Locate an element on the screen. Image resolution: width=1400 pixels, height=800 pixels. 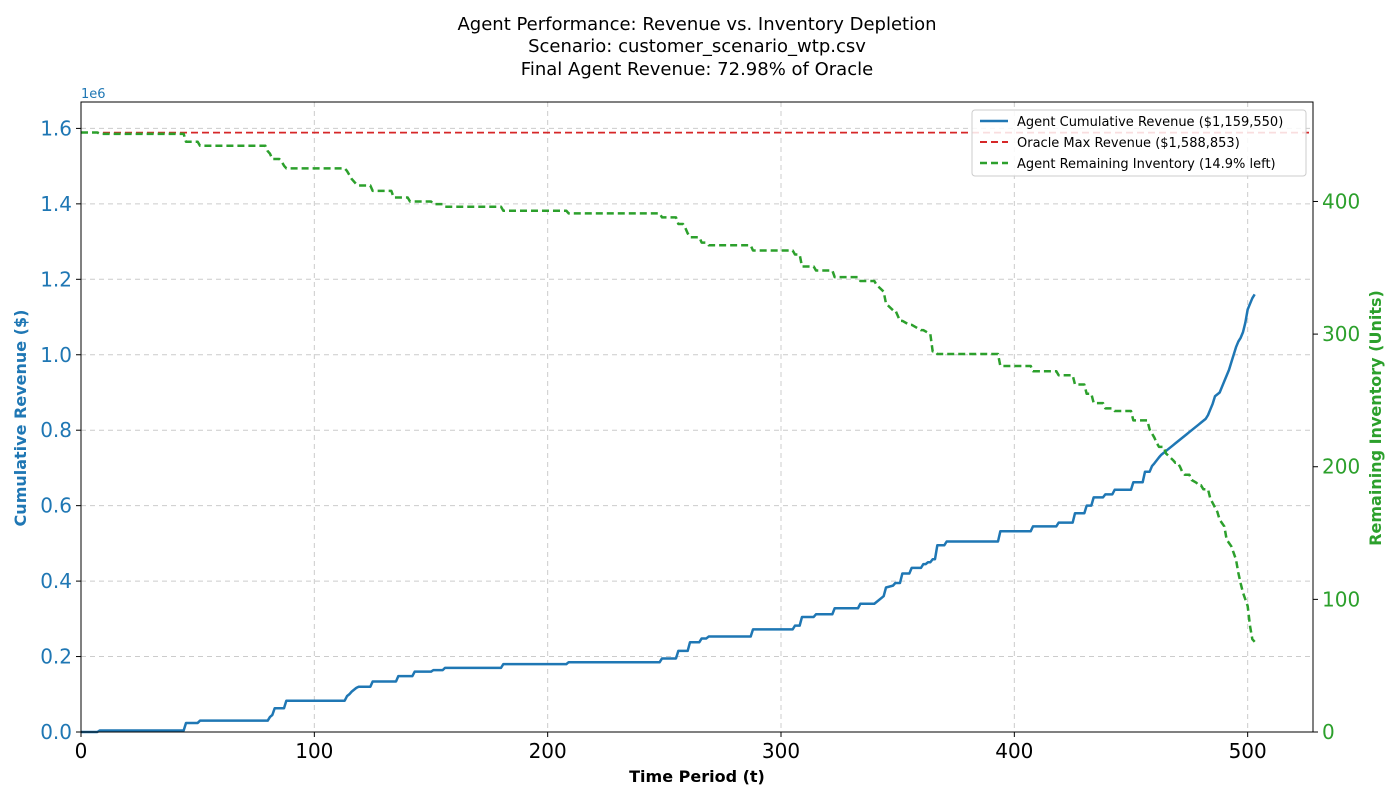
title-line-3: Final Agent Revenue: 72.98% of Oracle is located at coordinates (697, 69).